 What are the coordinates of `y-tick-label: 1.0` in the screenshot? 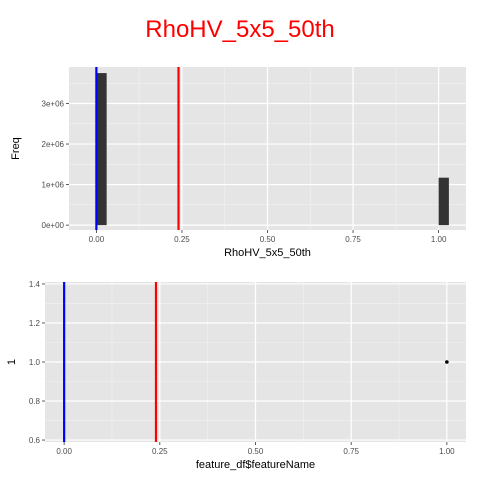 It's located at (35, 362).